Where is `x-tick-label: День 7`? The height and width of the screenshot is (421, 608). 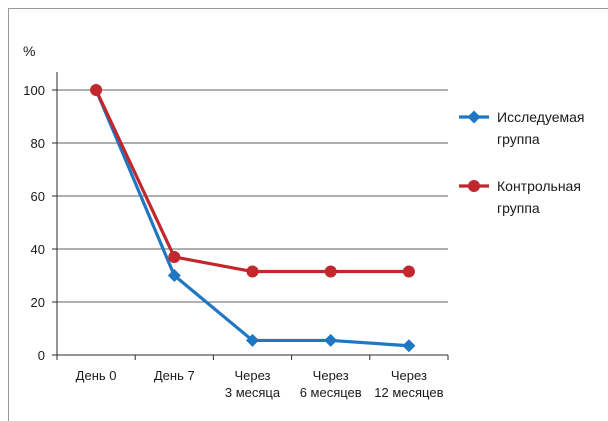 x-tick-label: День 7 is located at coordinates (174, 375).